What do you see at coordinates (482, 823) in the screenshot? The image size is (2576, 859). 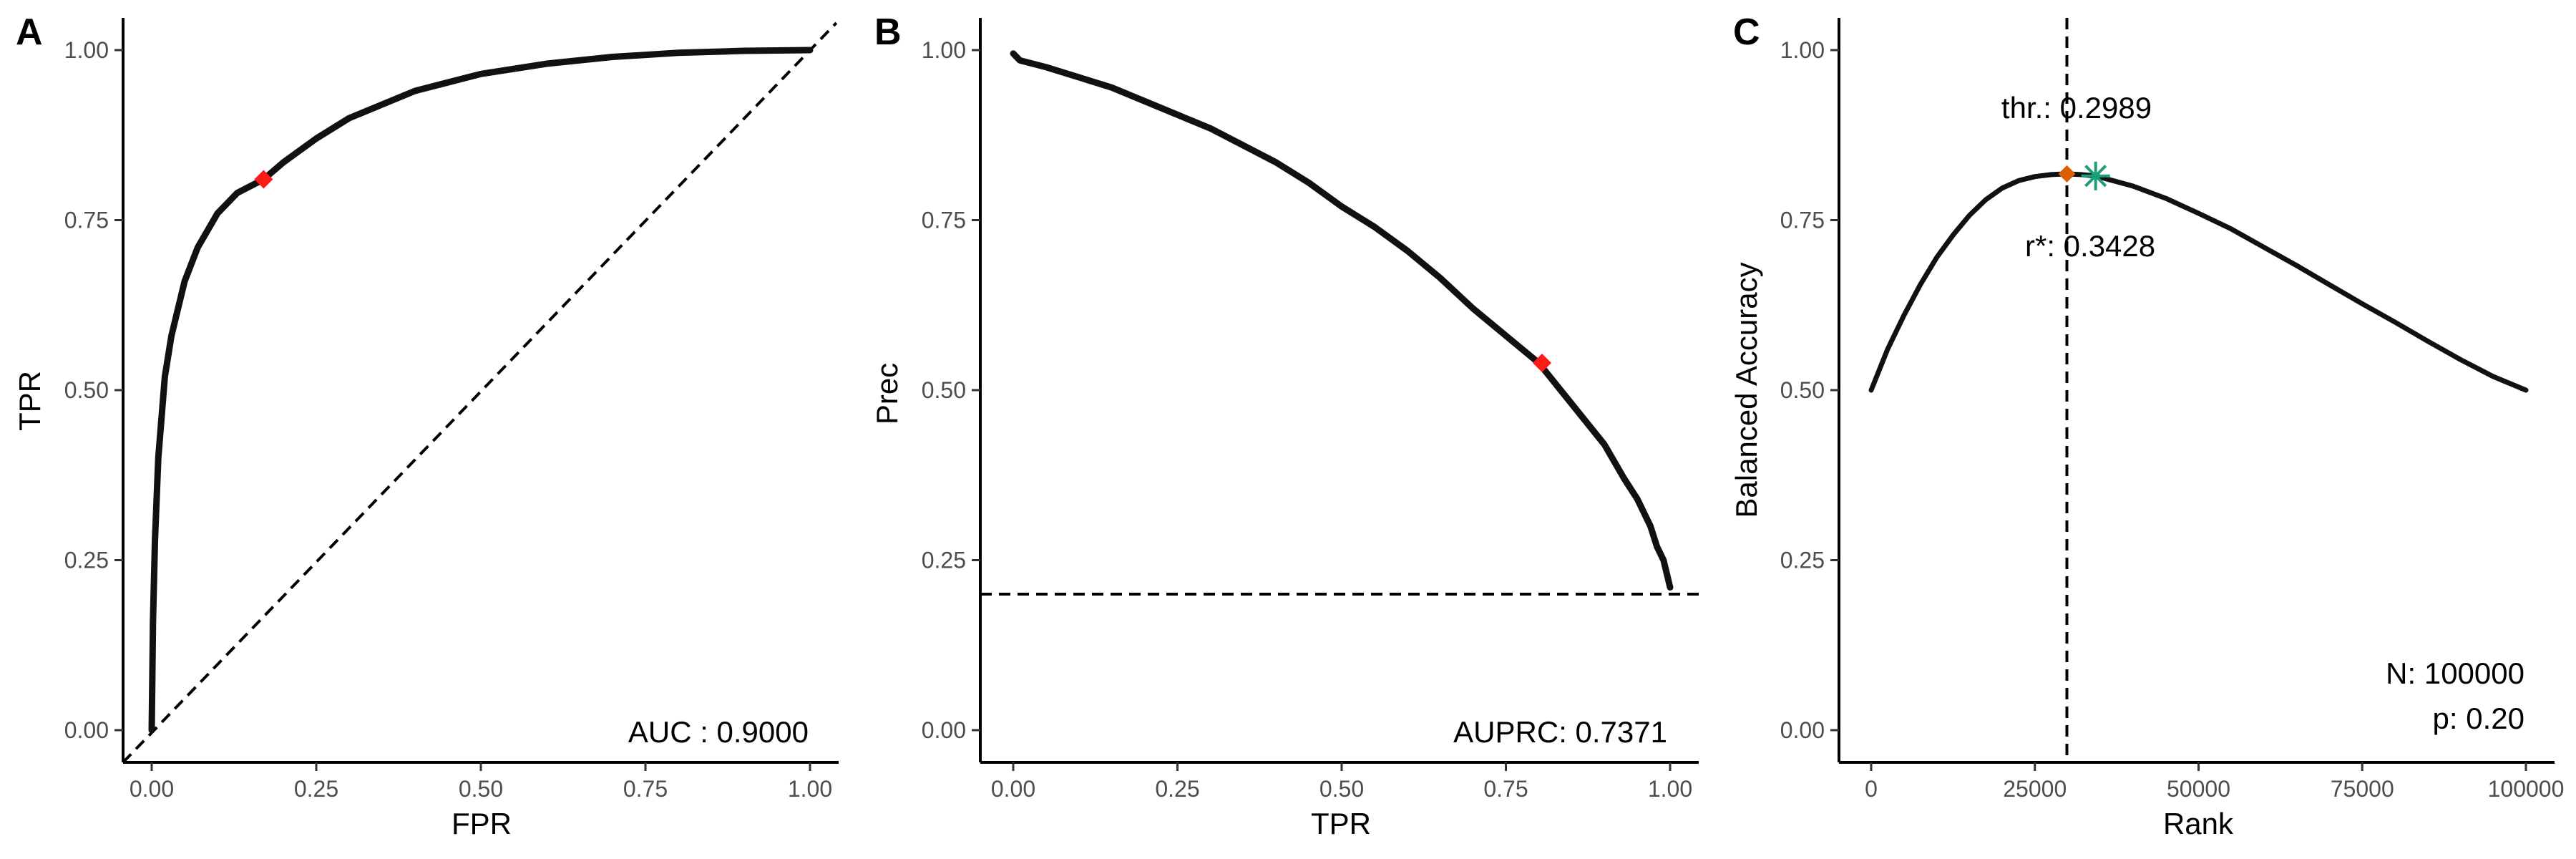 I see `panel-a-x-axis-title: FPR` at bounding box center [482, 823].